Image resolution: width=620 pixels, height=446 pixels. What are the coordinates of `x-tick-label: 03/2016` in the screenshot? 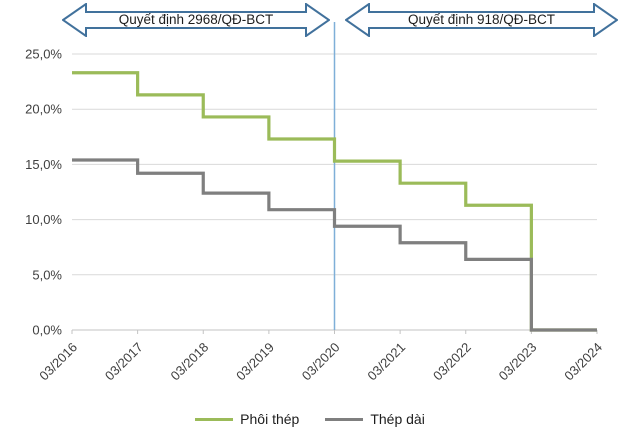 It's located at (58, 362).